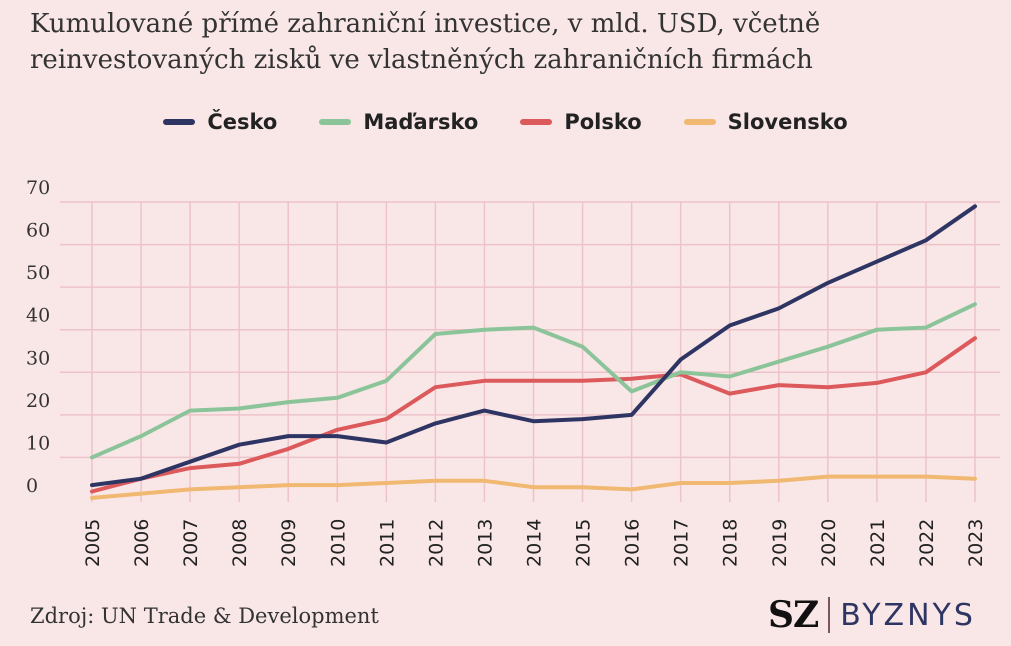 Image resolution: width=1011 pixels, height=646 pixels. Describe the element at coordinates (731, 543) in the screenshot. I see `x-tick-label-2018: 2018` at that location.